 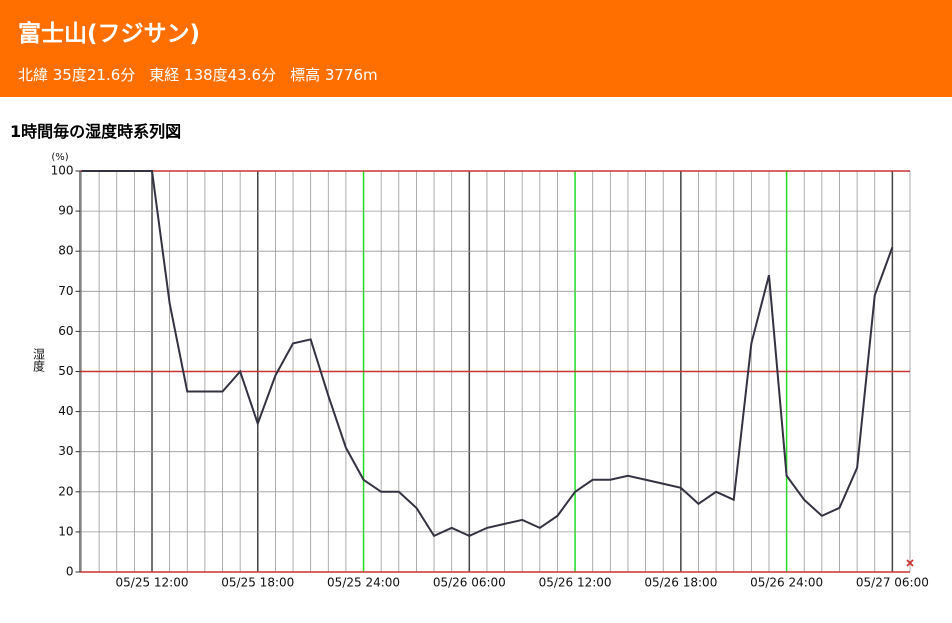 I want to click on x-tick-label: 05/25 18:00, so click(x=257, y=583).